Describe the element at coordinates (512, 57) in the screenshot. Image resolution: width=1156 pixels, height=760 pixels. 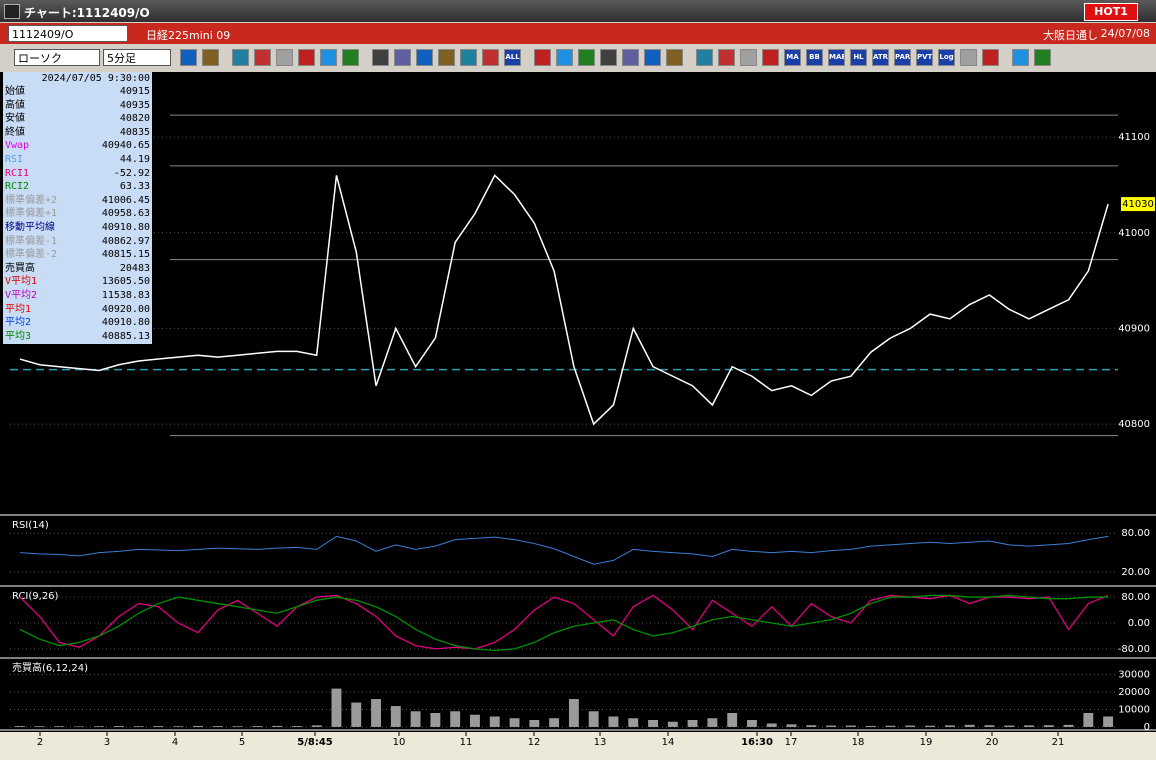
I see `toolbar-button: ALL` at that location.